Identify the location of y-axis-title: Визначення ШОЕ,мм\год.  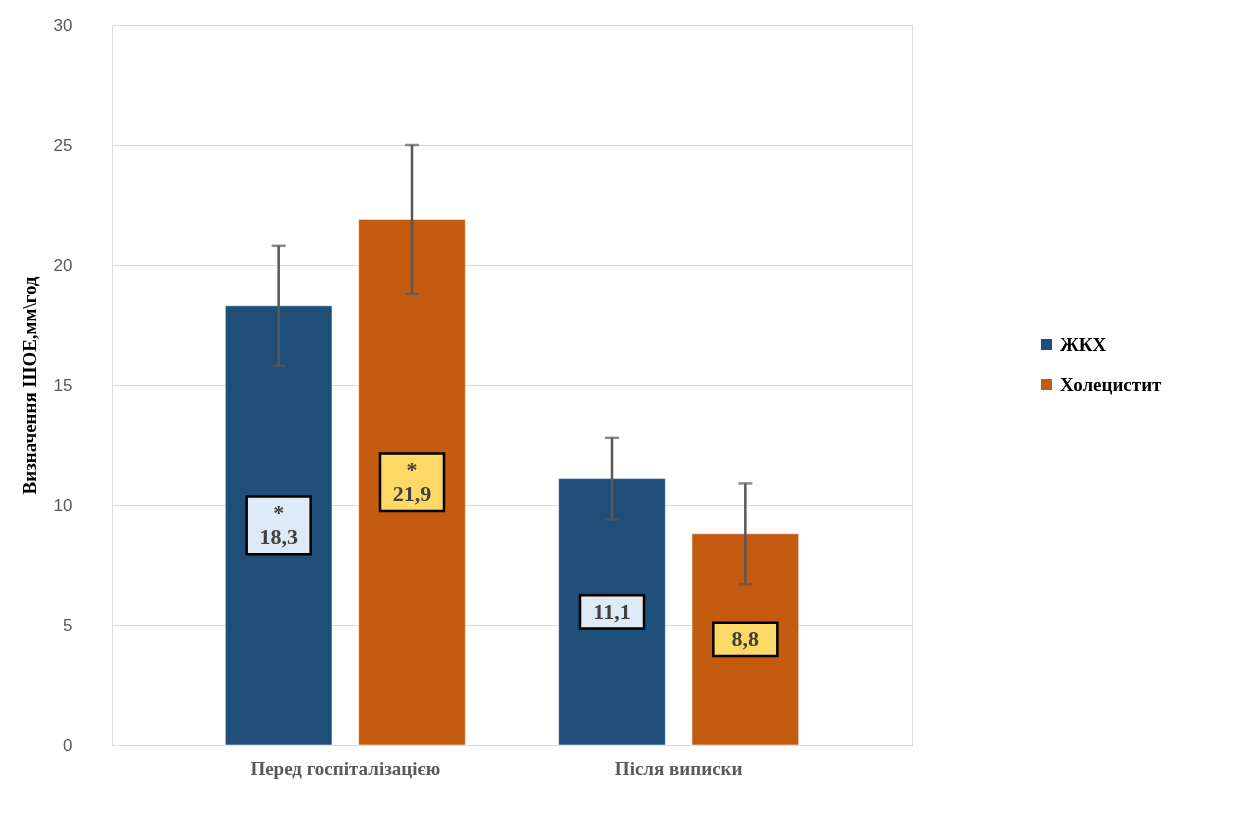
(29, 385).